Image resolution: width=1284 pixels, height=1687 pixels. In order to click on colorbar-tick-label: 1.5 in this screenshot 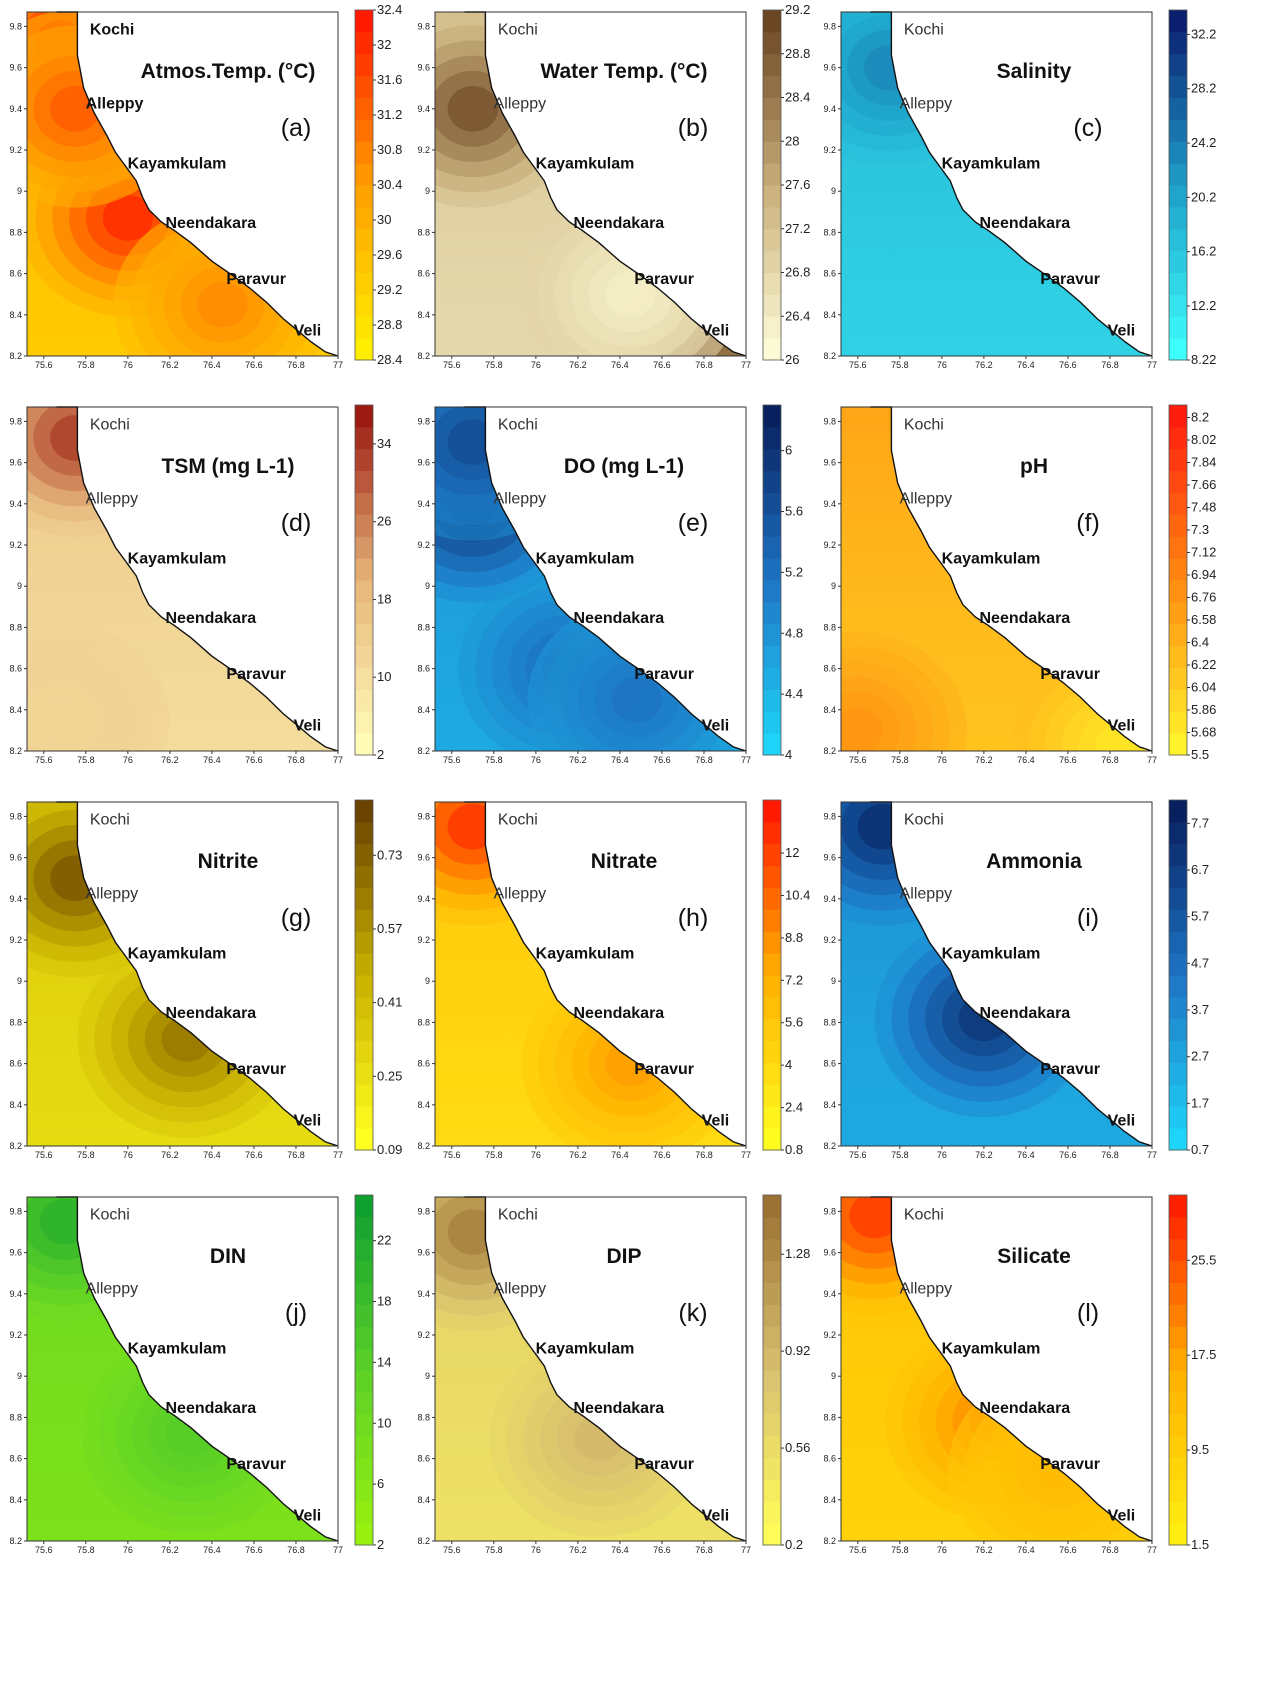, I will do `click(1200, 1544)`.